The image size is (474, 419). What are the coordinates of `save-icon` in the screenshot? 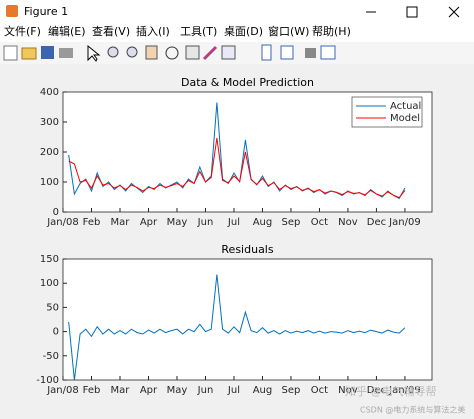 It's located at (47, 52).